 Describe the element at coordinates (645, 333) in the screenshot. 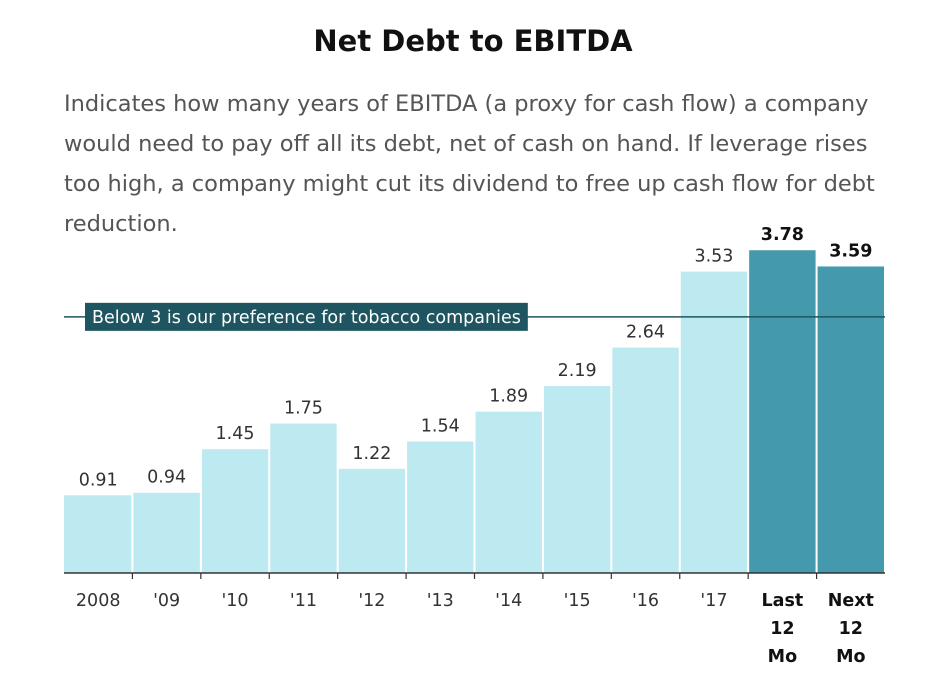

I see `value-label-9: 2.64` at that location.